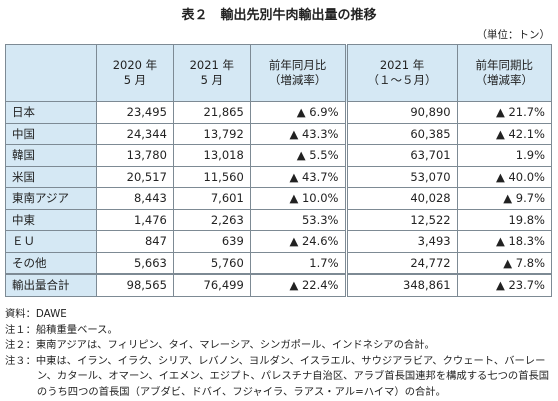 Image resolution: width=558 pixels, height=401 pixels. What do you see at coordinates (298, 133) in the screenshot?
I see `cell: ▲ 43.3%` at bounding box center [298, 133].